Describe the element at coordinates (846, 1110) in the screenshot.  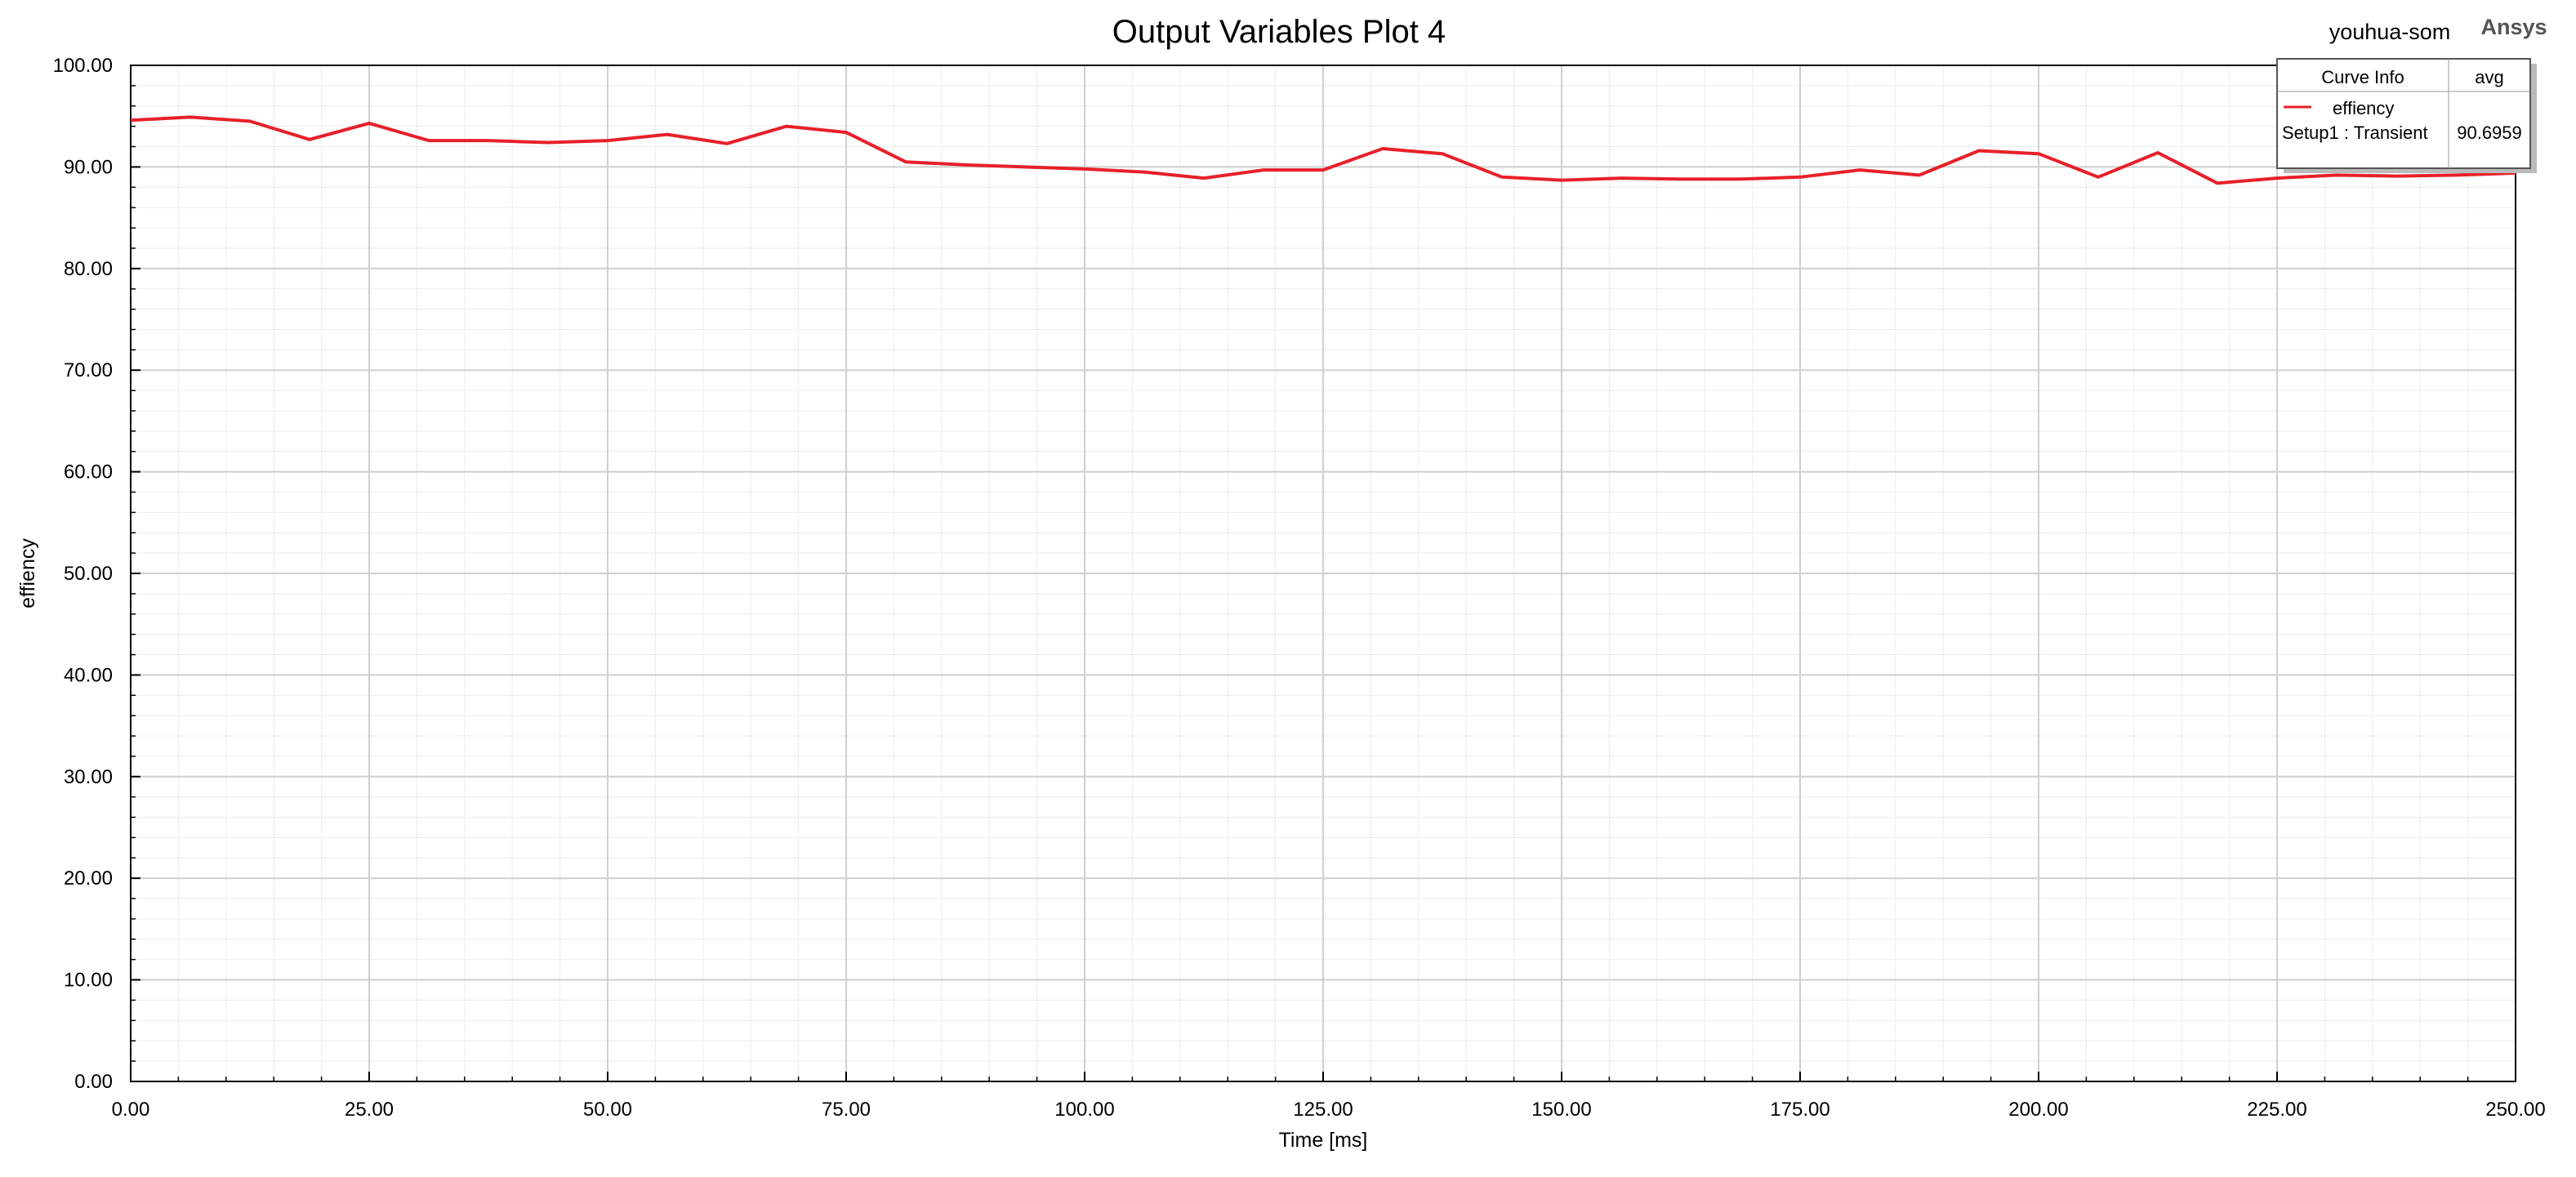
I see `x-tick-label: 75.00` at that location.